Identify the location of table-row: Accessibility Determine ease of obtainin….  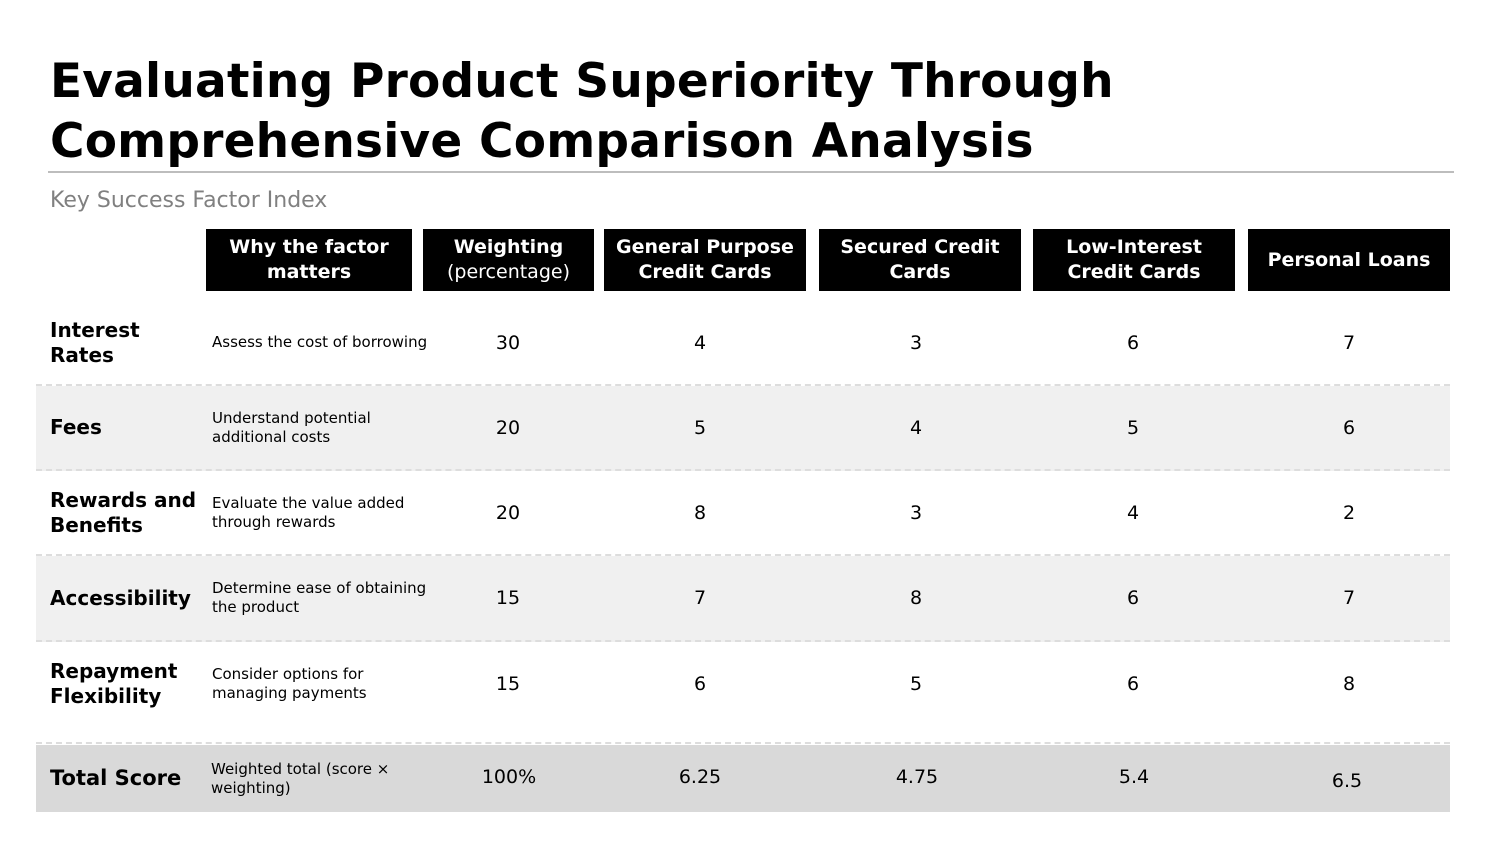
(743, 599).